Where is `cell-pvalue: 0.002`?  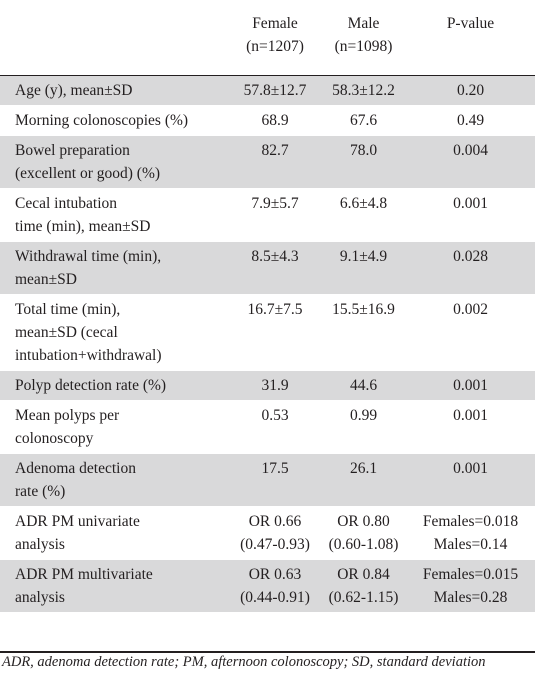 cell-pvalue: 0.002 is located at coordinates (470, 309).